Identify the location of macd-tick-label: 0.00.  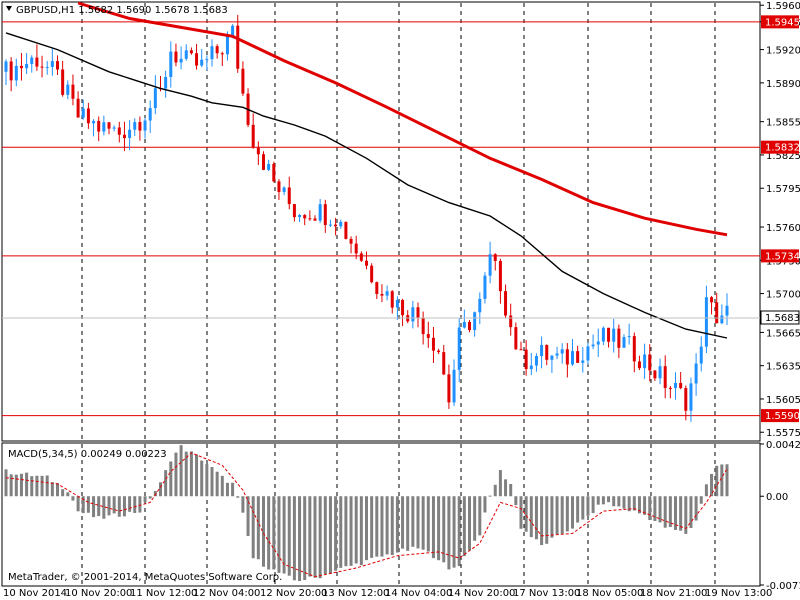
(777, 497).